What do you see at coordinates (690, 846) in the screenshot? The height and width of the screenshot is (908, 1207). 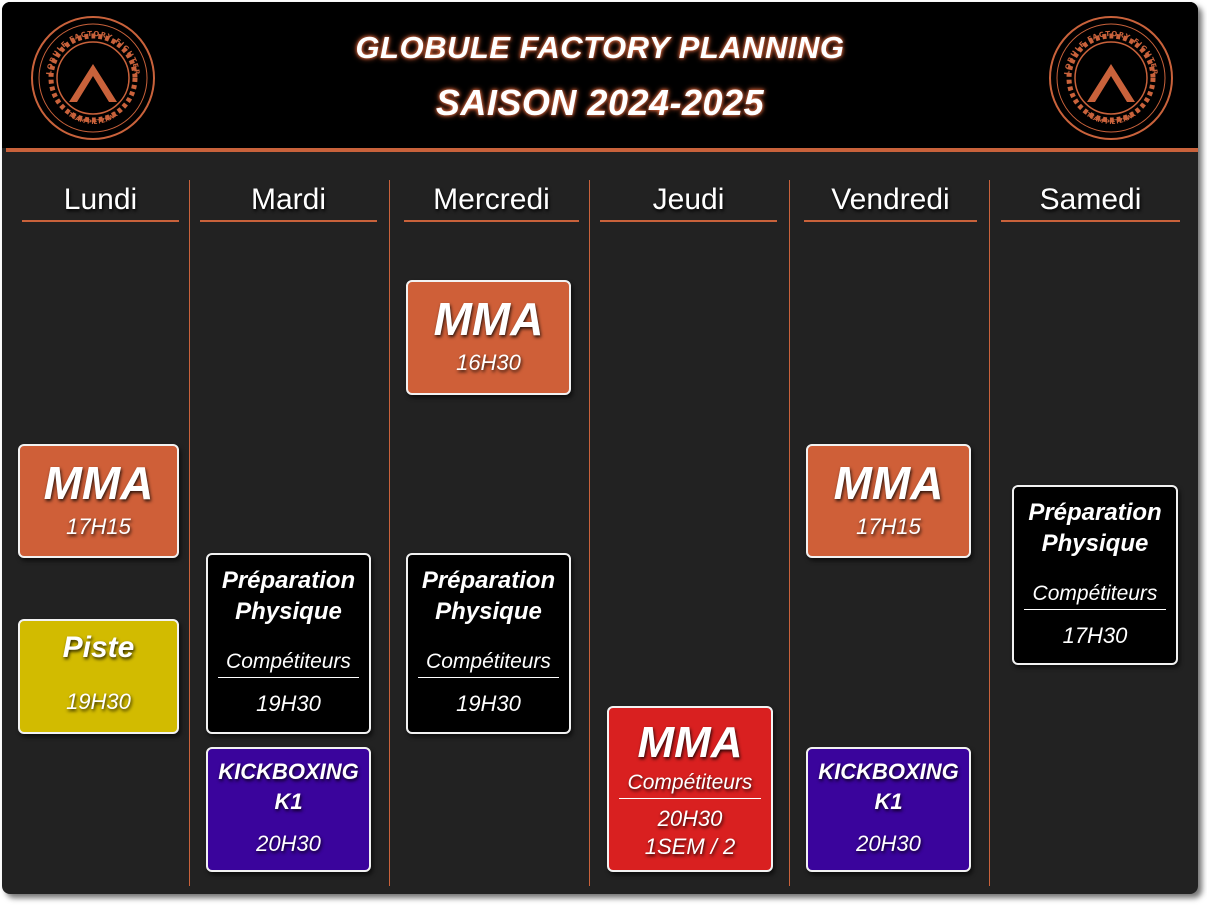 I see `session-frequency: 1SEM / 2` at bounding box center [690, 846].